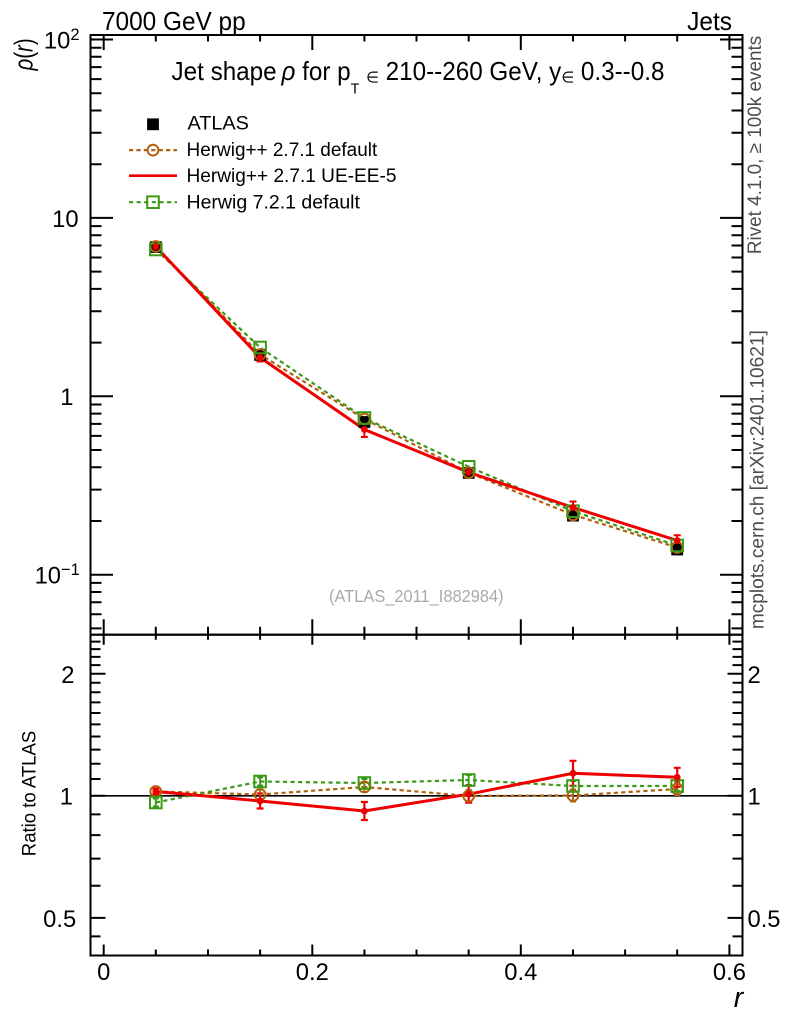 Image resolution: width=786 pixels, height=1024 pixels. What do you see at coordinates (312, 972) in the screenshot?
I see `svg-text: 0.2` at bounding box center [312, 972].